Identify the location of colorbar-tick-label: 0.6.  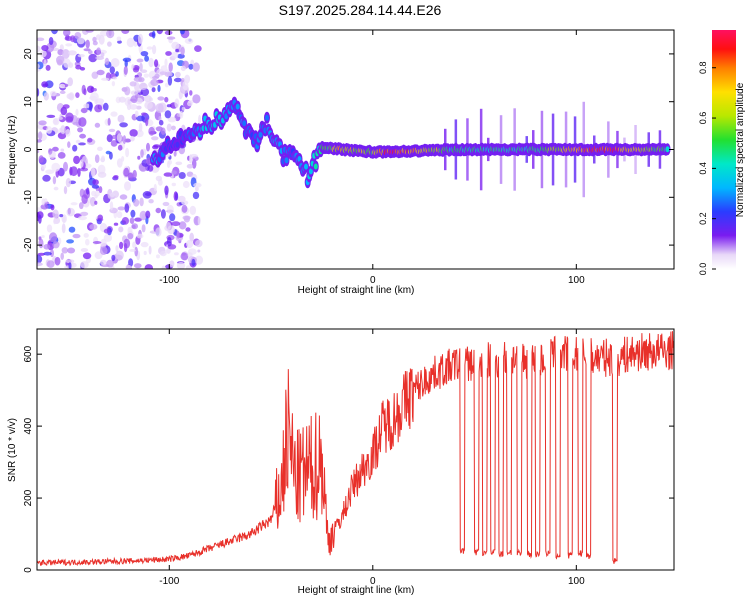
(703, 118).